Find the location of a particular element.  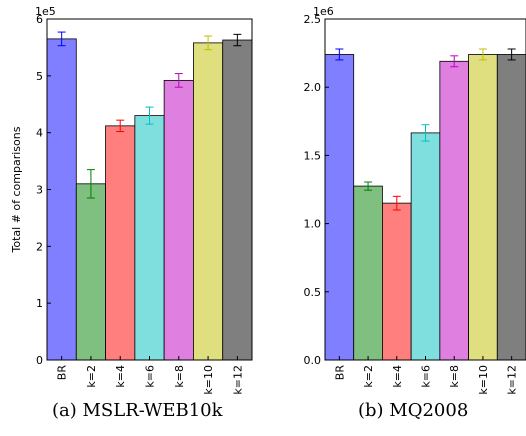

ytick-label: 0 is located at coordinates (39, 360).